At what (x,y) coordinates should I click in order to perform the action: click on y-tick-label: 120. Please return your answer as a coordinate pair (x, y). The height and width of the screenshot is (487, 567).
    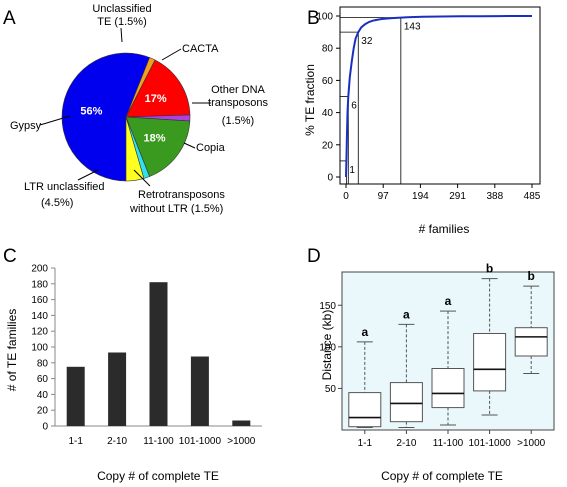
    Looking at the image, I should click on (39, 332).